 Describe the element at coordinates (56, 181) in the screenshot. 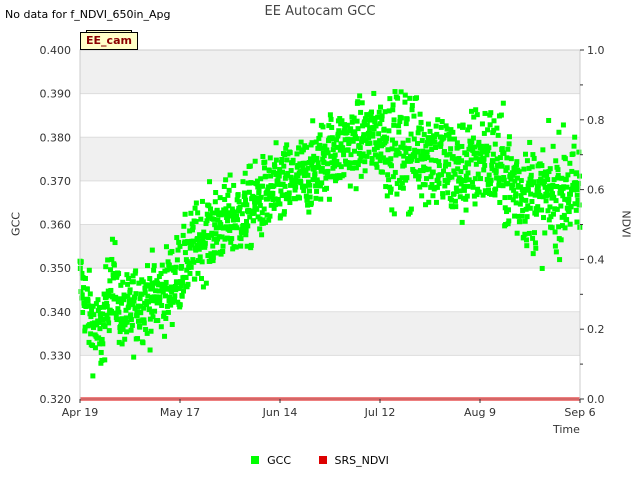

I see `y-tick-label: 0.370` at that location.